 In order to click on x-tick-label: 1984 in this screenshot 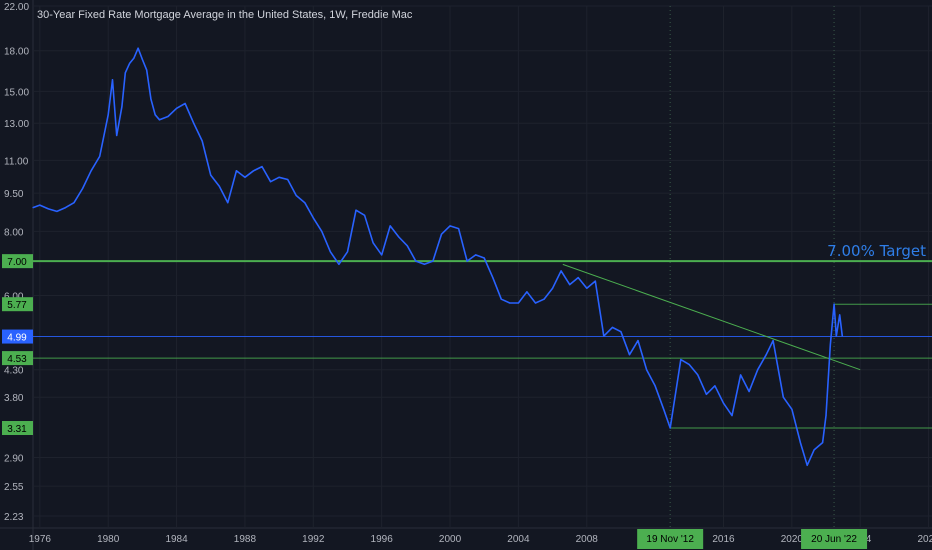, I will do `click(176, 539)`.